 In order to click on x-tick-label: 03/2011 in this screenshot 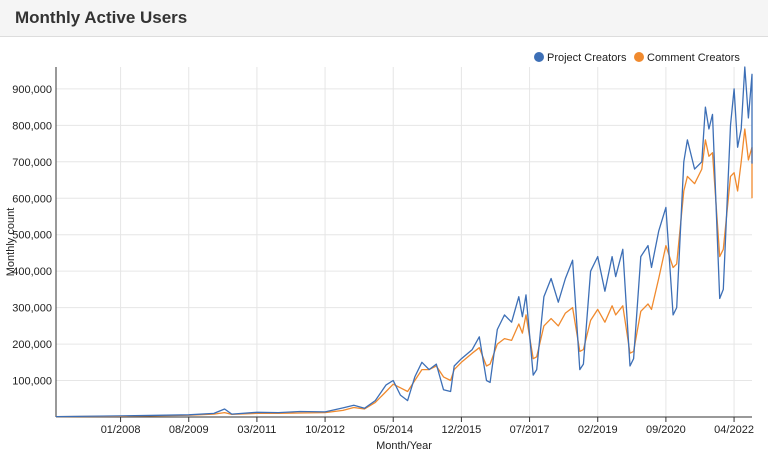, I will do `click(256, 430)`.